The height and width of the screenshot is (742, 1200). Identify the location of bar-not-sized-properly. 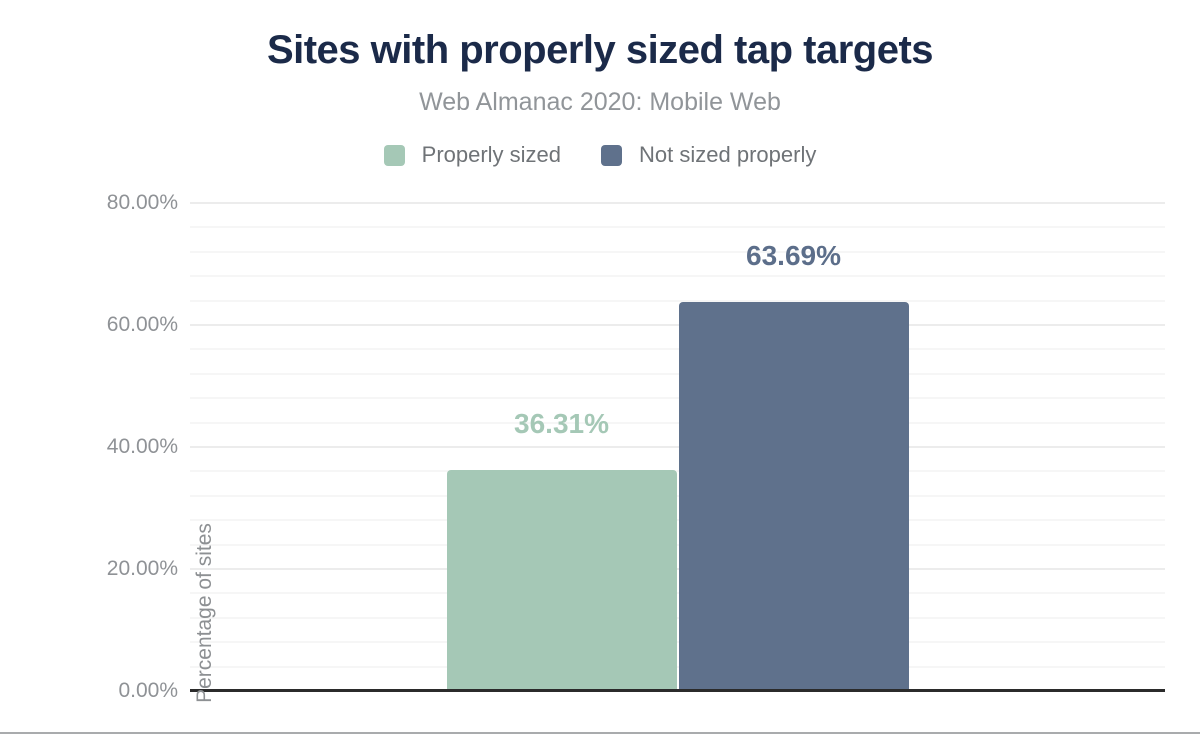
(793, 496).